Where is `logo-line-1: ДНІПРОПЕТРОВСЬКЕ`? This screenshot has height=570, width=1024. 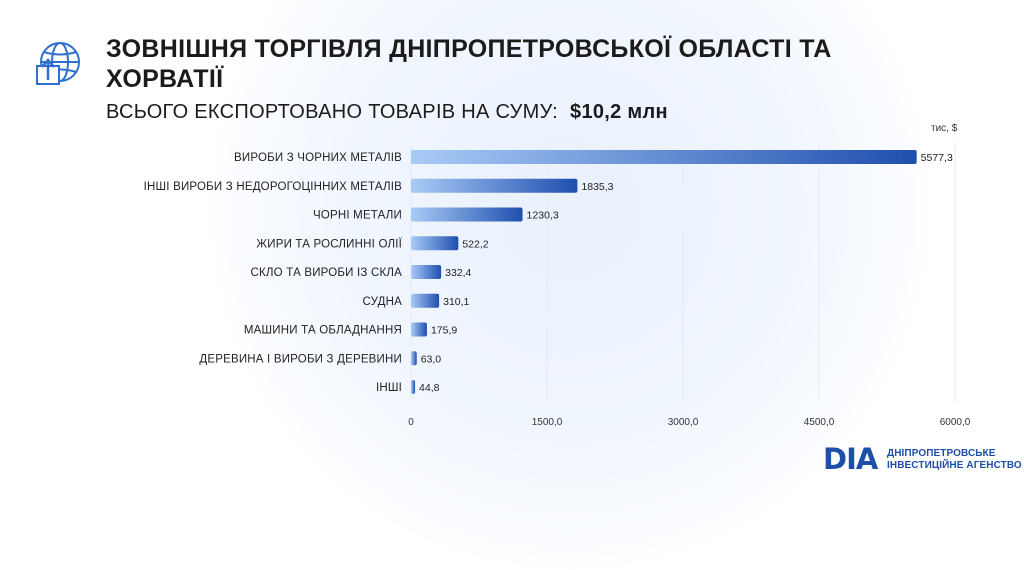 logo-line-1: ДНІПРОПЕТРОВСЬКЕ is located at coordinates (941, 453).